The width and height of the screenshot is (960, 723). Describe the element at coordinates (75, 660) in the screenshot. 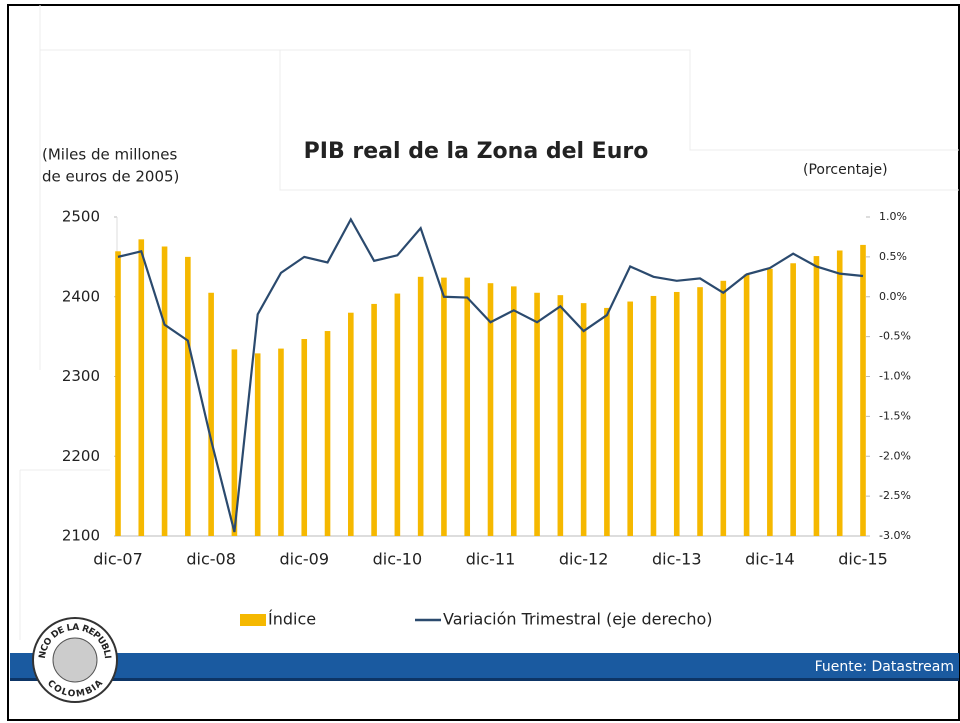

I see `logo-head` at that location.